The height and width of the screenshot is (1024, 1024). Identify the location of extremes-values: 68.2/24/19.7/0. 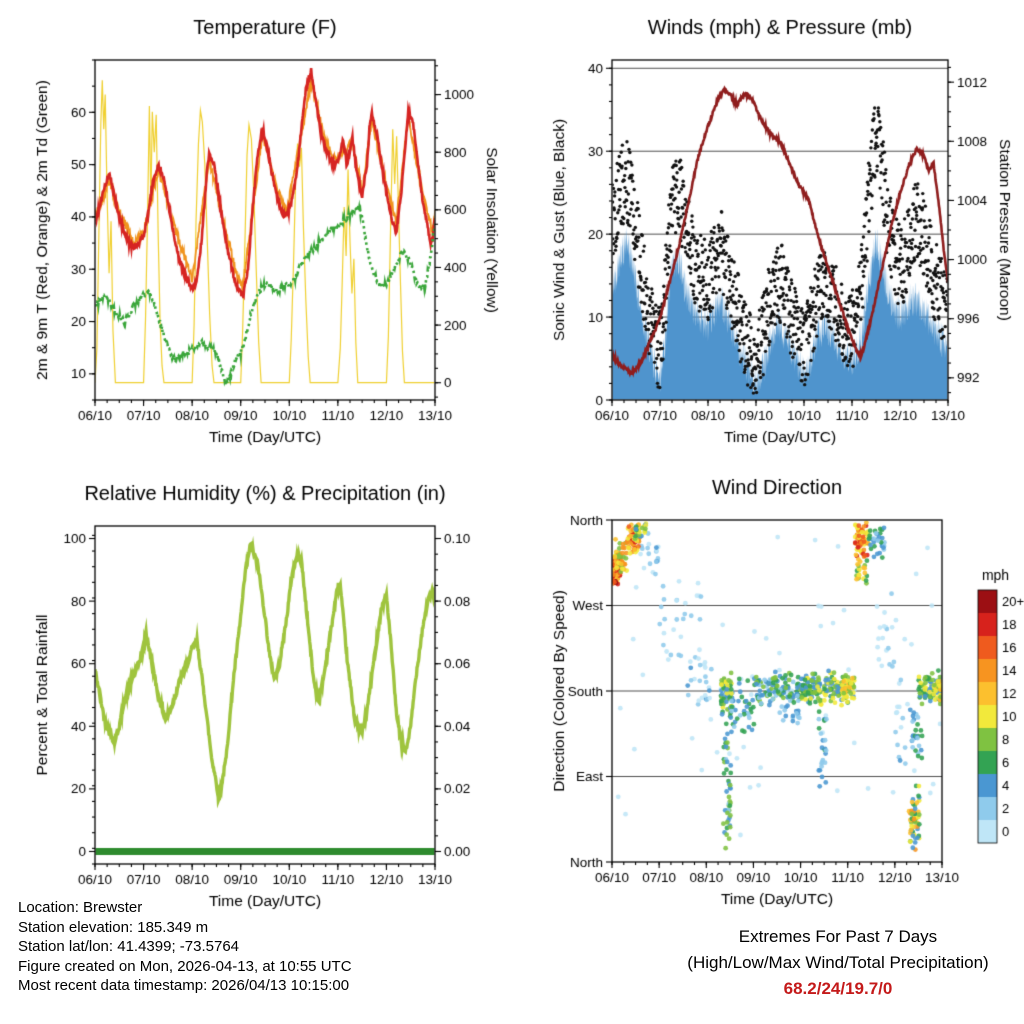
(838, 988).